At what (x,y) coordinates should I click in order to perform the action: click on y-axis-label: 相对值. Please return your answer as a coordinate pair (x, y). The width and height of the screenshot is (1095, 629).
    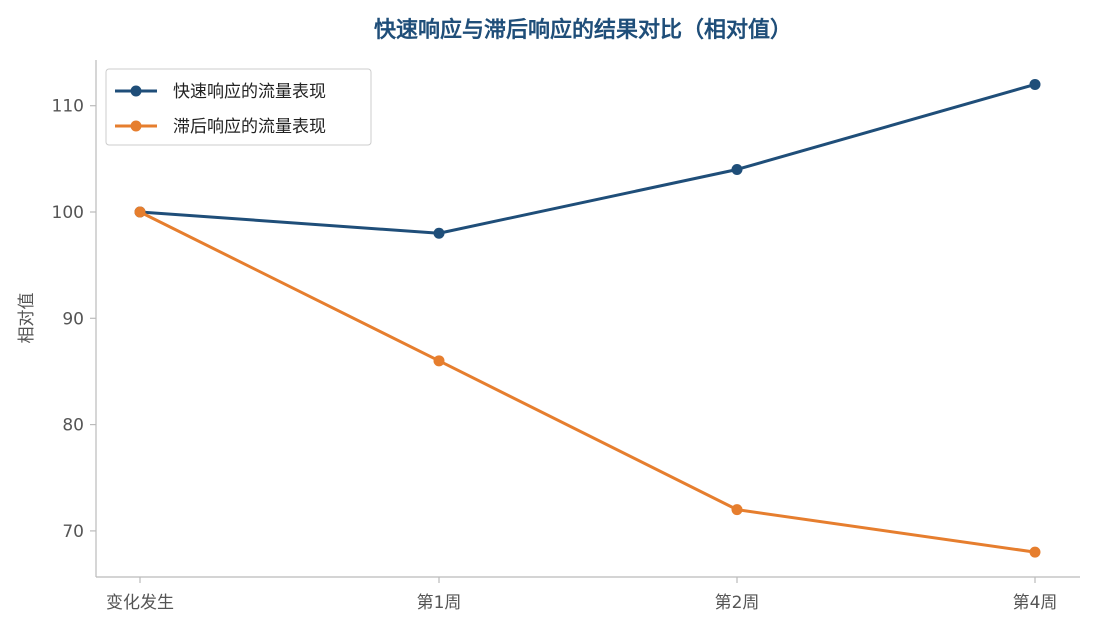
    Looking at the image, I should click on (27, 318).